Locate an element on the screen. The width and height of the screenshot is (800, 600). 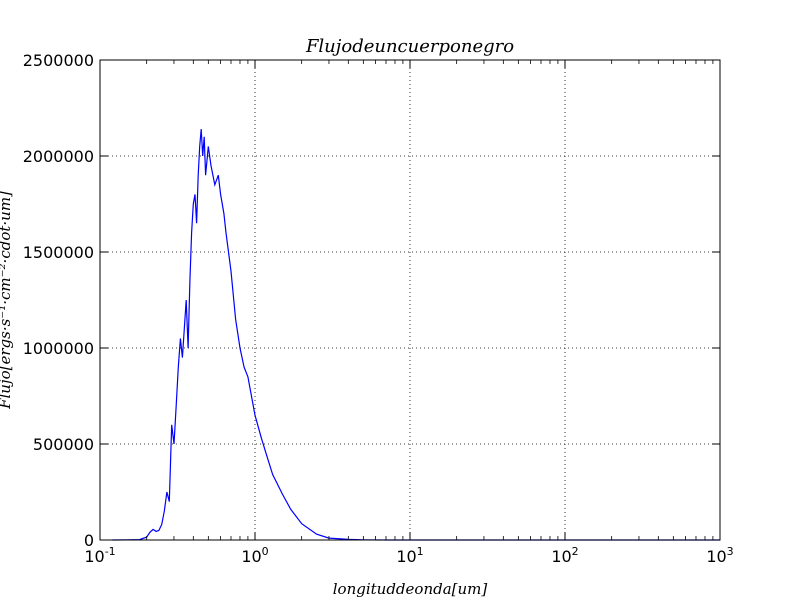
y-tick-label: 1500000 is located at coordinates (58, 252).